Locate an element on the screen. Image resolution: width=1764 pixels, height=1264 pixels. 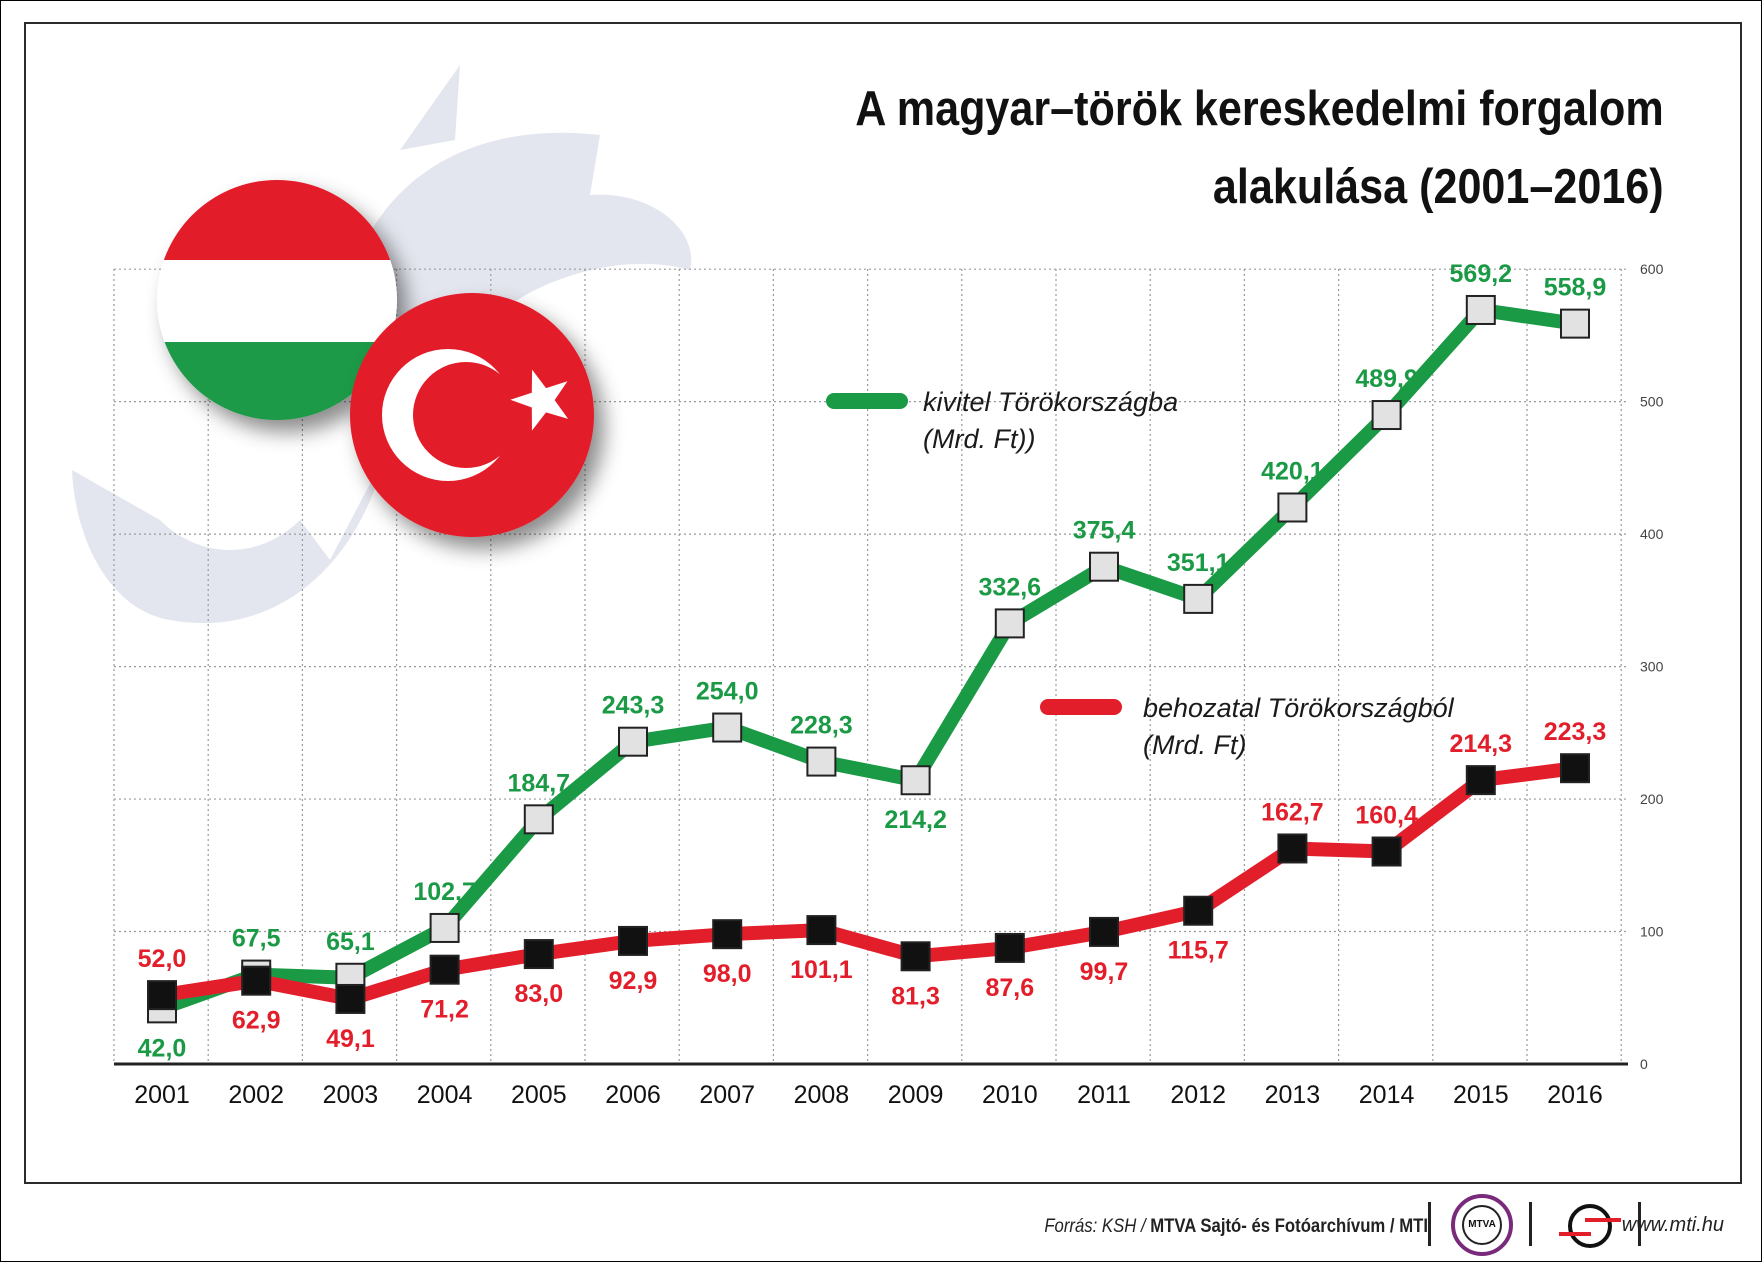
import-data-label: 87,6 is located at coordinates (1009, 988).